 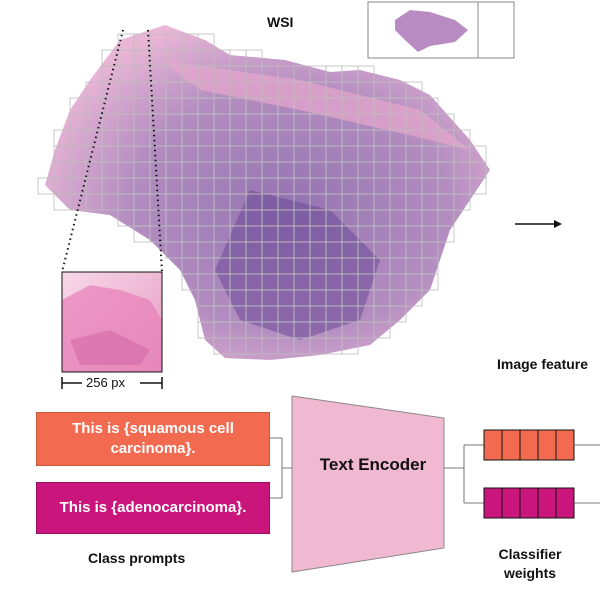 What do you see at coordinates (280, 22) in the screenshot?
I see `wsi-title: WSI` at bounding box center [280, 22].